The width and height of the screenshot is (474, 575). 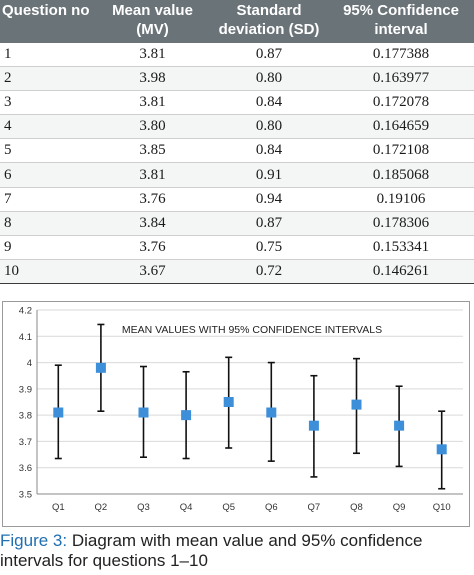 I want to click on question-no-cell: 4, so click(x=8, y=126).